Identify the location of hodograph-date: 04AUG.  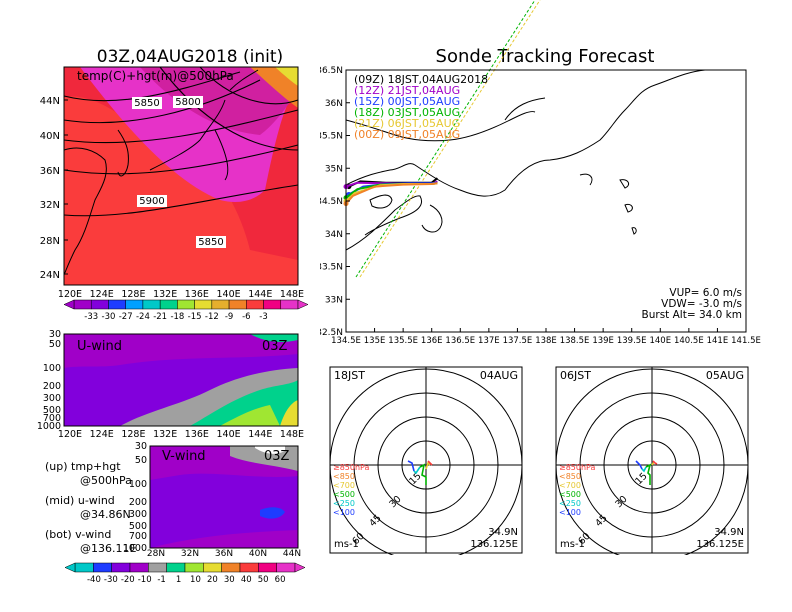
(499, 375).